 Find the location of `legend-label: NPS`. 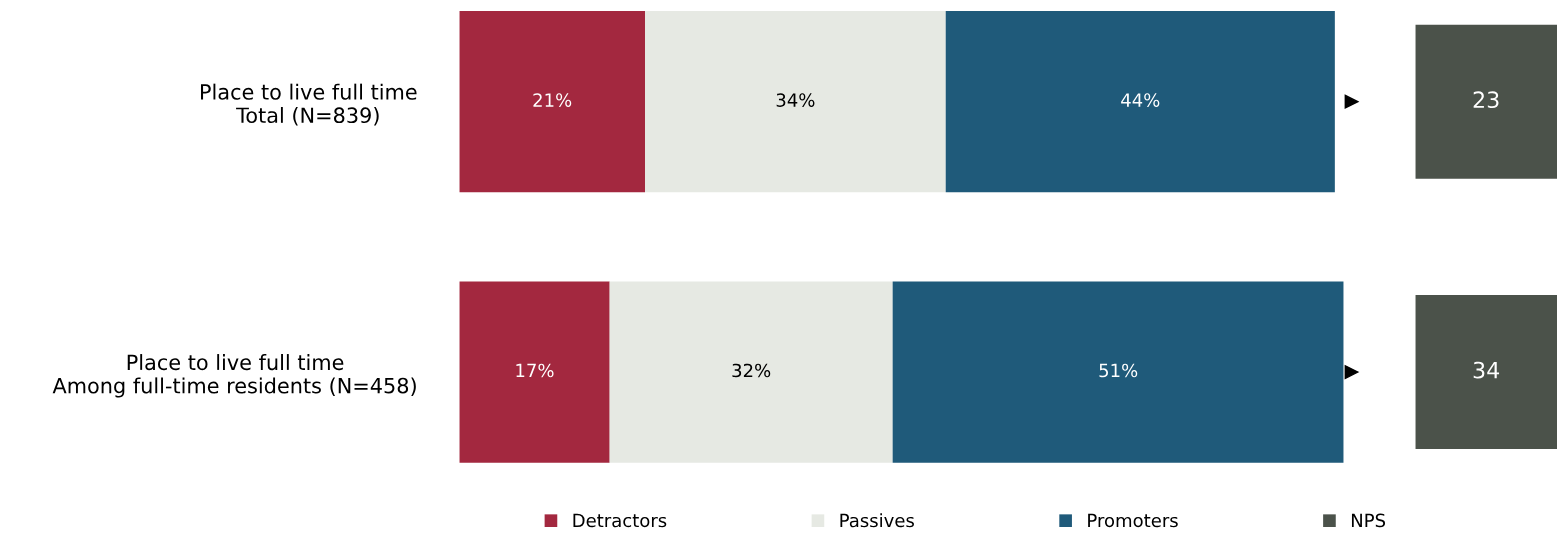

legend-label: NPS is located at coordinates (1368, 520).